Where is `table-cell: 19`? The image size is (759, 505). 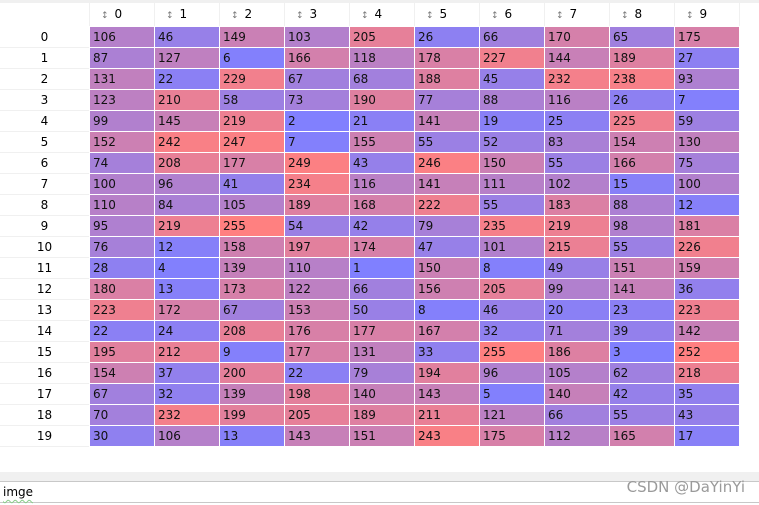
table-cell: 19 is located at coordinates (512, 121).